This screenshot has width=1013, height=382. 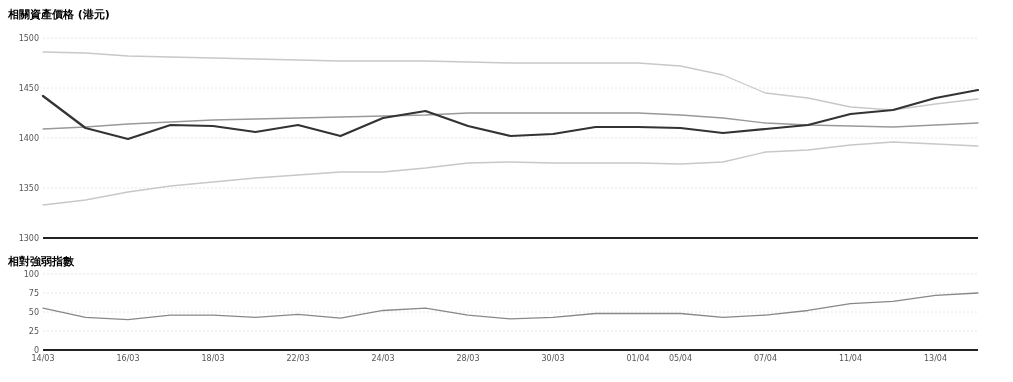 I want to click on y-tick-label: 25, so click(x=33, y=331).